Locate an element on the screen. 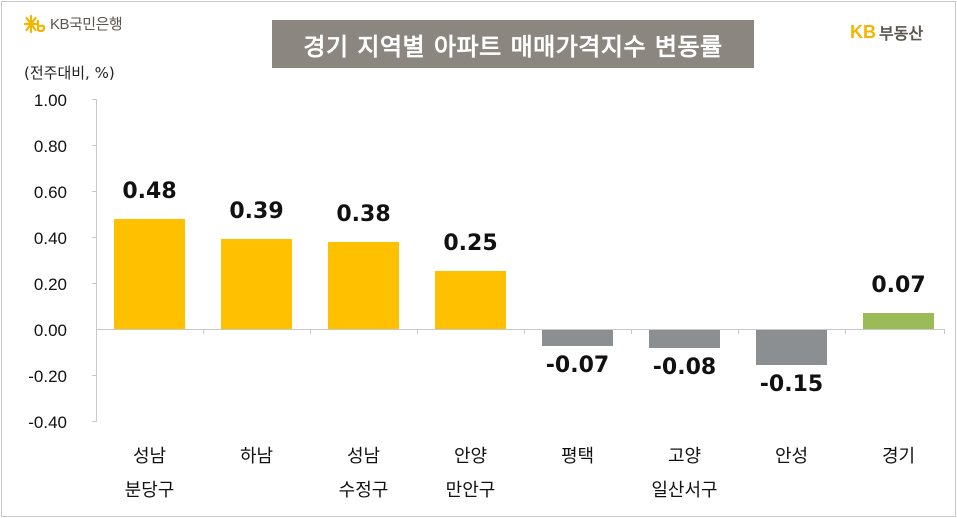 The image size is (957, 518). chart-title: 경기 지역별 아파트 매매가격지수 변동률 is located at coordinates (513, 46).